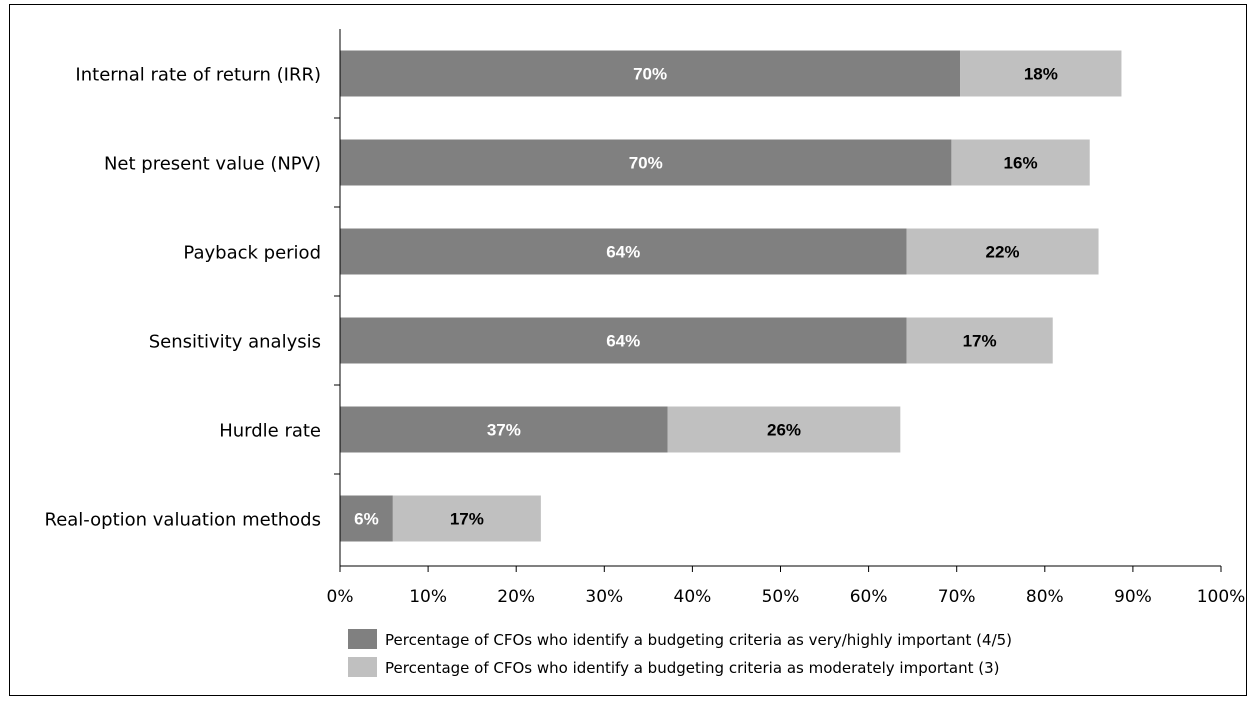 The width and height of the screenshot is (1254, 702). Describe the element at coordinates (781, 597) in the screenshot. I see `x-tick-label-5: 50%` at that location.